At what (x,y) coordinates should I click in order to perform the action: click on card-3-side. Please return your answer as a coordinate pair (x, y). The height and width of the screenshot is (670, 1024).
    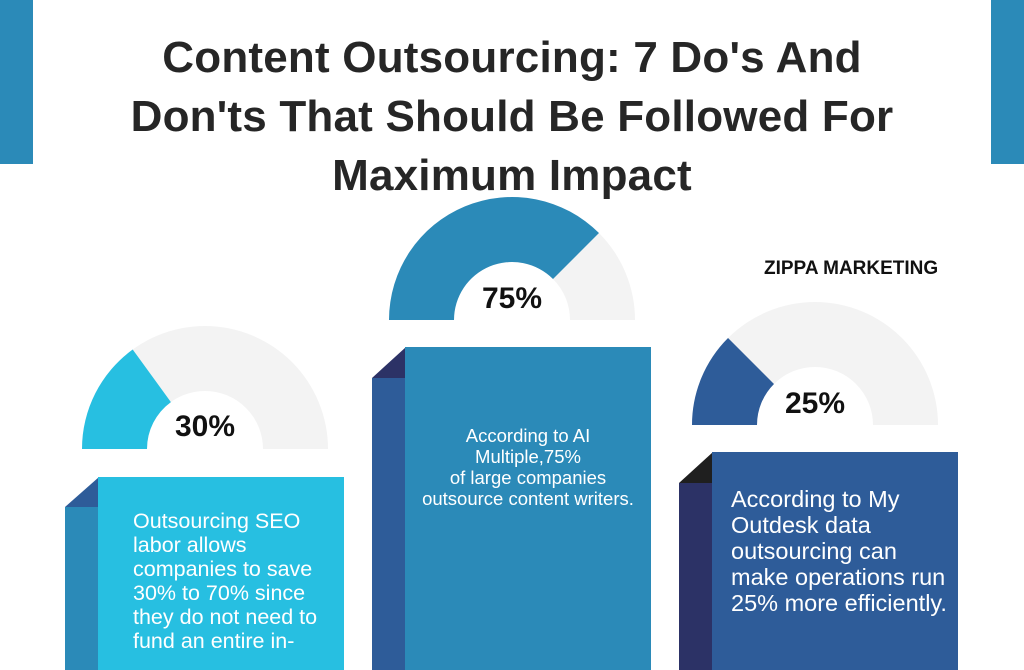
    Looking at the image, I should click on (696, 576).